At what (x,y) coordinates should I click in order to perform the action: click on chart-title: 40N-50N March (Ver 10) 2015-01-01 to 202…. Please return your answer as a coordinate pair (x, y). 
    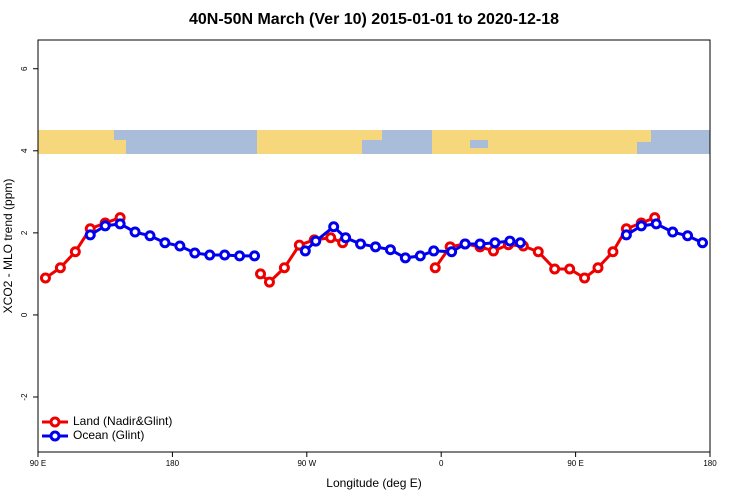
    Looking at the image, I should click on (374, 19).